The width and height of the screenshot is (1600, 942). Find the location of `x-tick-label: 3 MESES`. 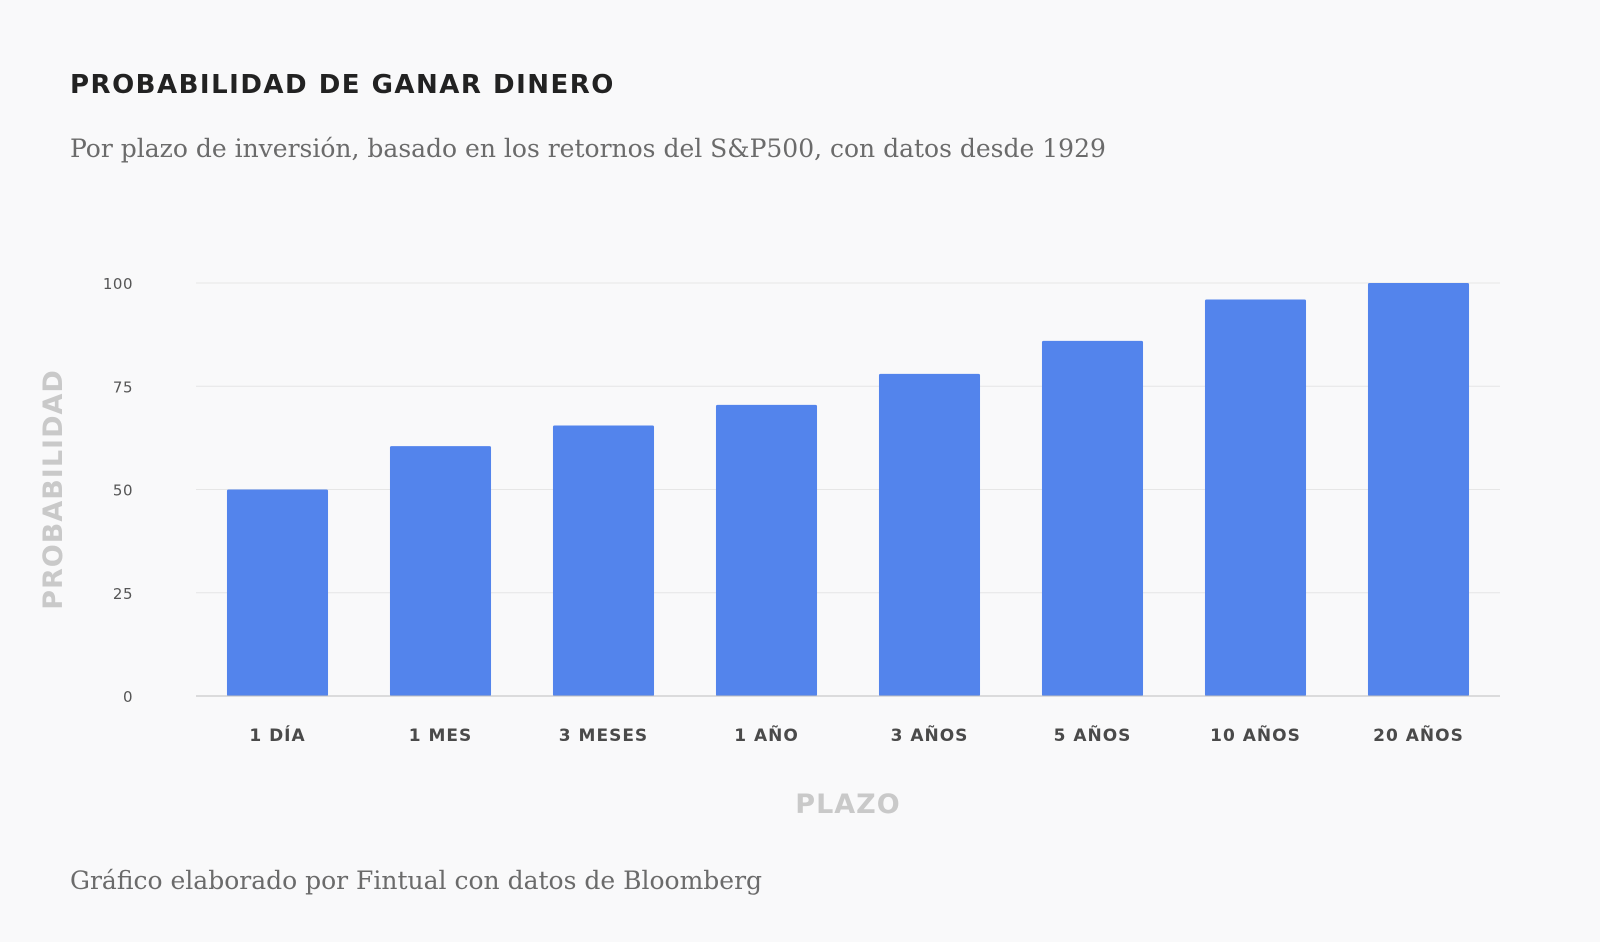

x-tick-label: 3 MESES is located at coordinates (603, 736).